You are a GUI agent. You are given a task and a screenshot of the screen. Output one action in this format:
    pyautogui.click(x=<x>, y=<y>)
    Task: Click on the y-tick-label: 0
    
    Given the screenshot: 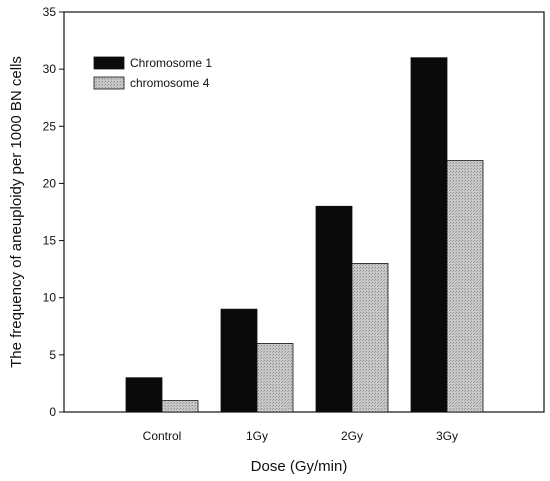 What is the action you would take?
    pyautogui.click(x=52, y=412)
    